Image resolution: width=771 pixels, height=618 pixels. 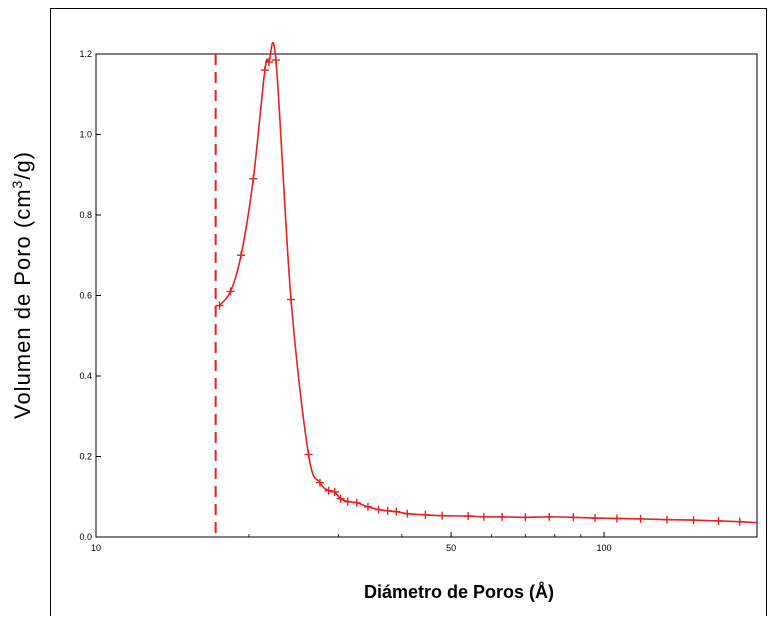 What do you see at coordinates (96, 548) in the screenshot?
I see `x-tick-label: 10` at bounding box center [96, 548].